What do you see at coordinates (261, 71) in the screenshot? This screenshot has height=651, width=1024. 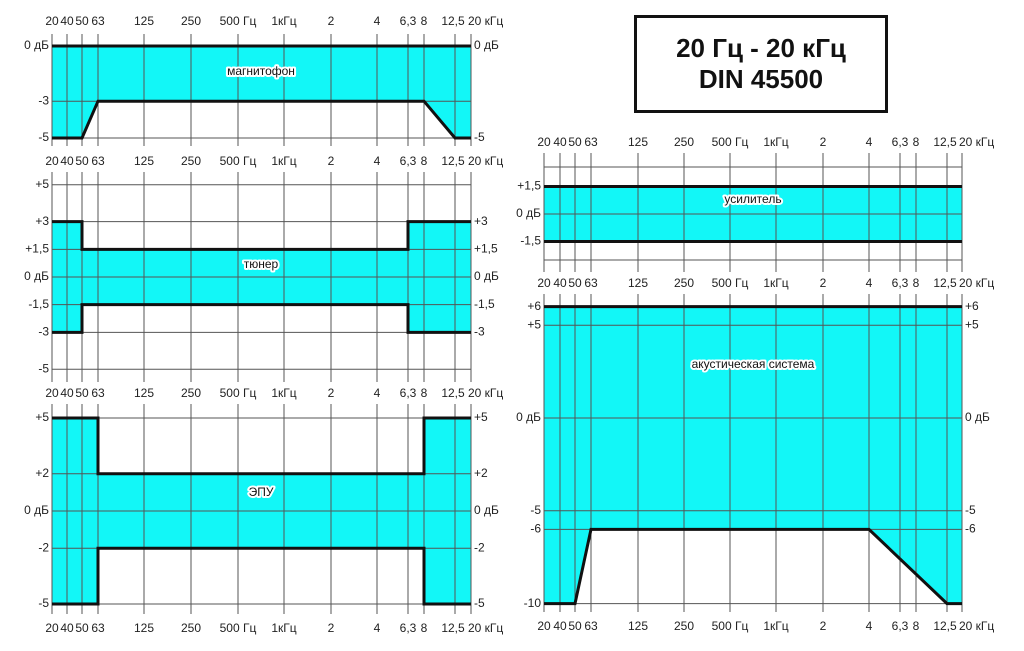 I see `panel-label: магнитофон` at bounding box center [261, 71].